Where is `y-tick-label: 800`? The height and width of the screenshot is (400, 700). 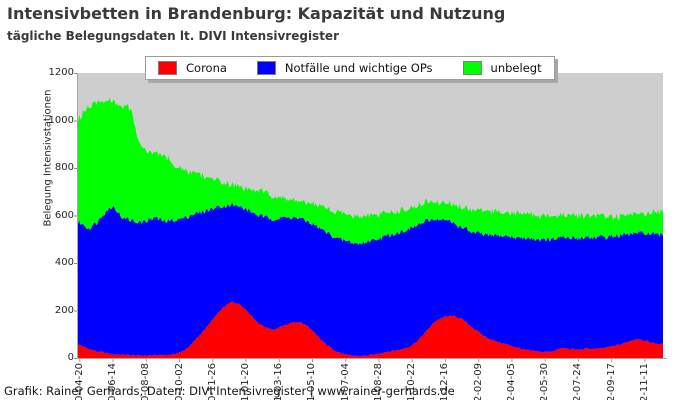
y-tick-label: 800 is located at coordinates (64, 167).